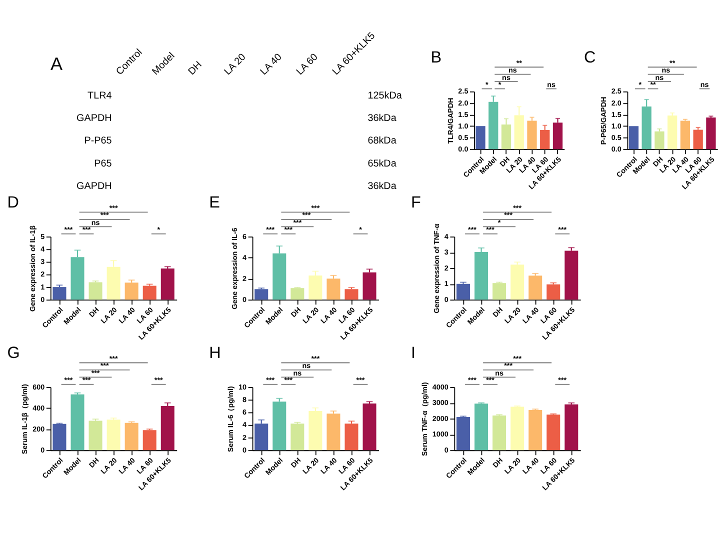 The width and height of the screenshot is (721, 553). I want to click on chart-title: G, so click(13, 353).